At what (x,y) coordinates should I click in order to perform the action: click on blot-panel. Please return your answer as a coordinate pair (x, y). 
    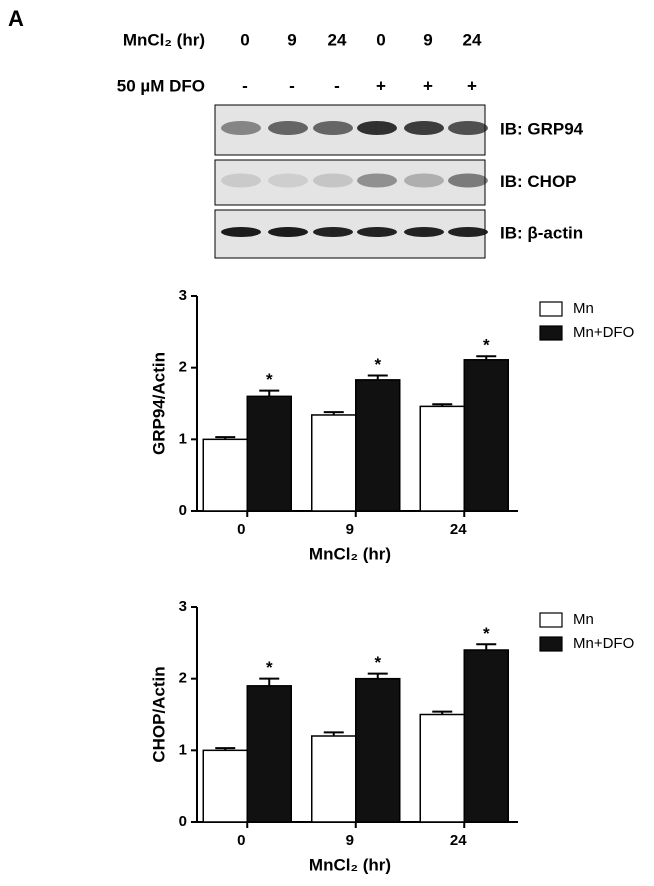
    Looking at the image, I should click on (350, 182).